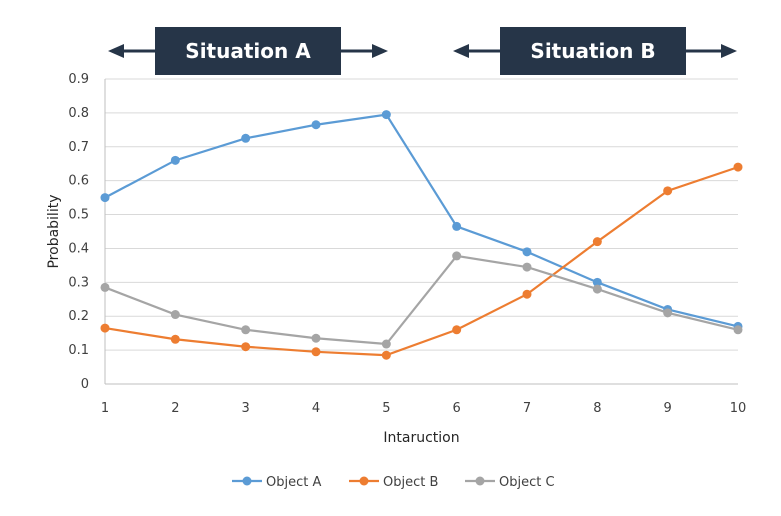 Image resolution: width=781 pixels, height=516 pixels. I want to click on x-tick-label: 10, so click(738, 408).